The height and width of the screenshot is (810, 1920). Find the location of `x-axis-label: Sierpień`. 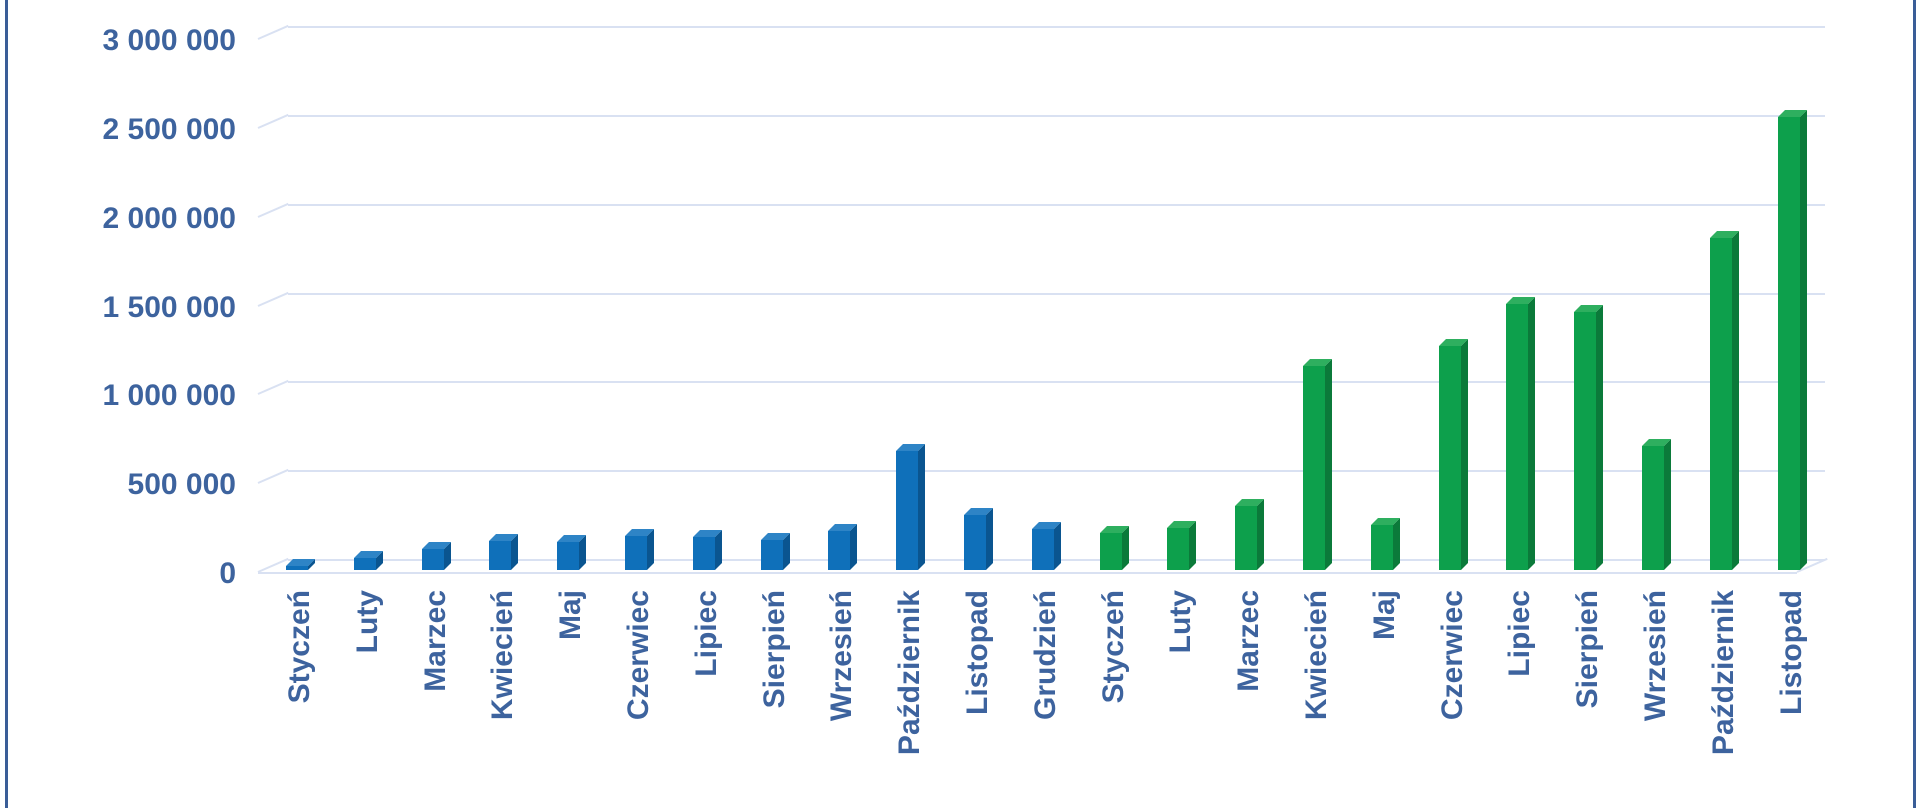

x-axis-label: Sierpień is located at coordinates (1587, 648).